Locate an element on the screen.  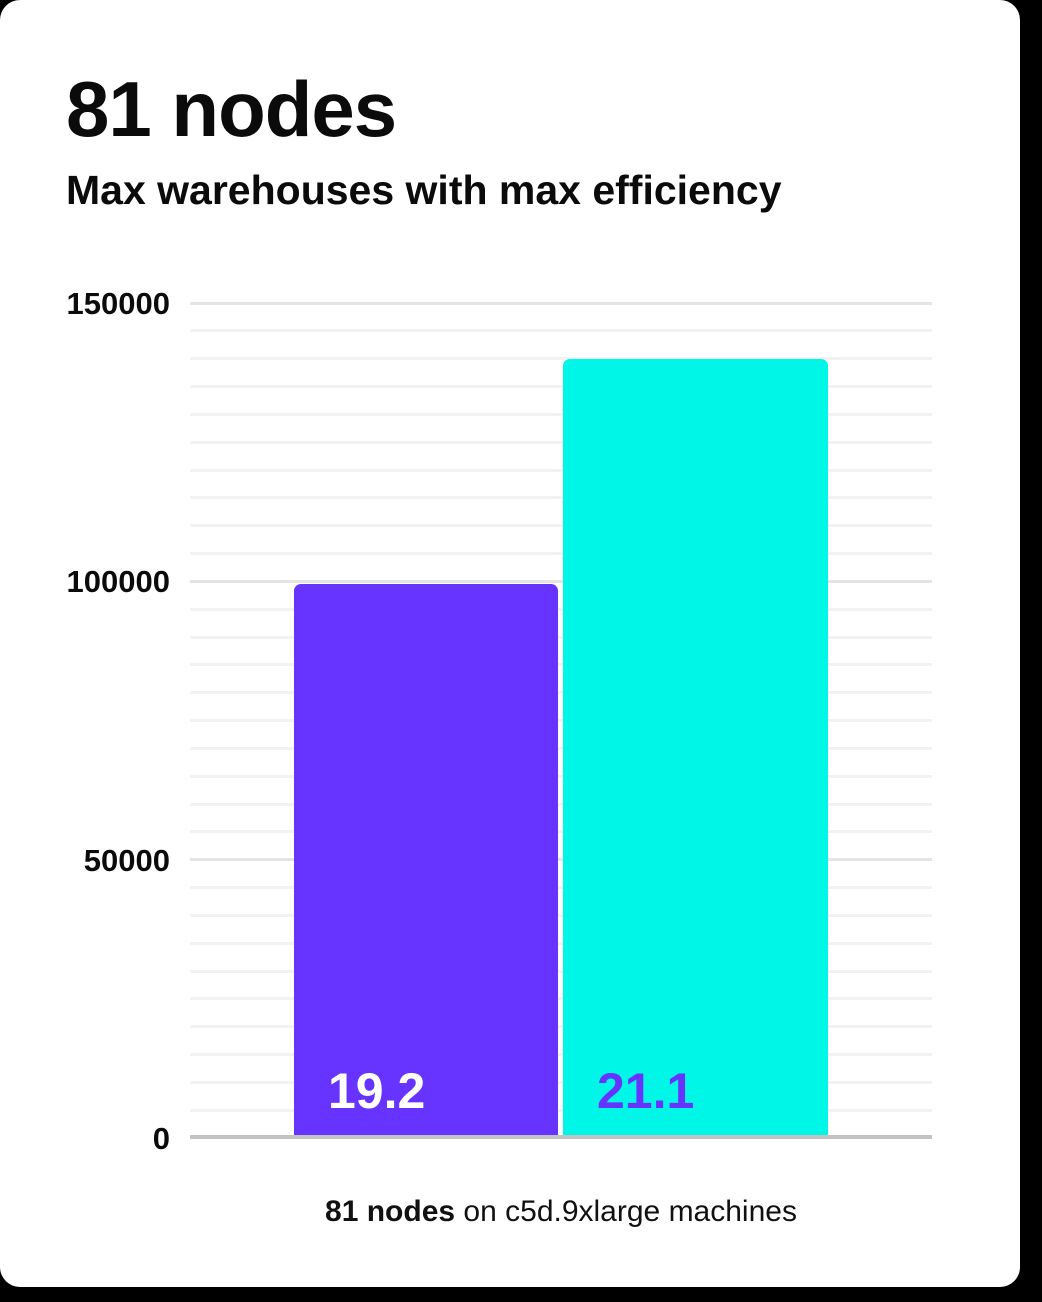
chart-caption: 81 nodes on c5d.9xlarge machines is located at coordinates (561, 1212).